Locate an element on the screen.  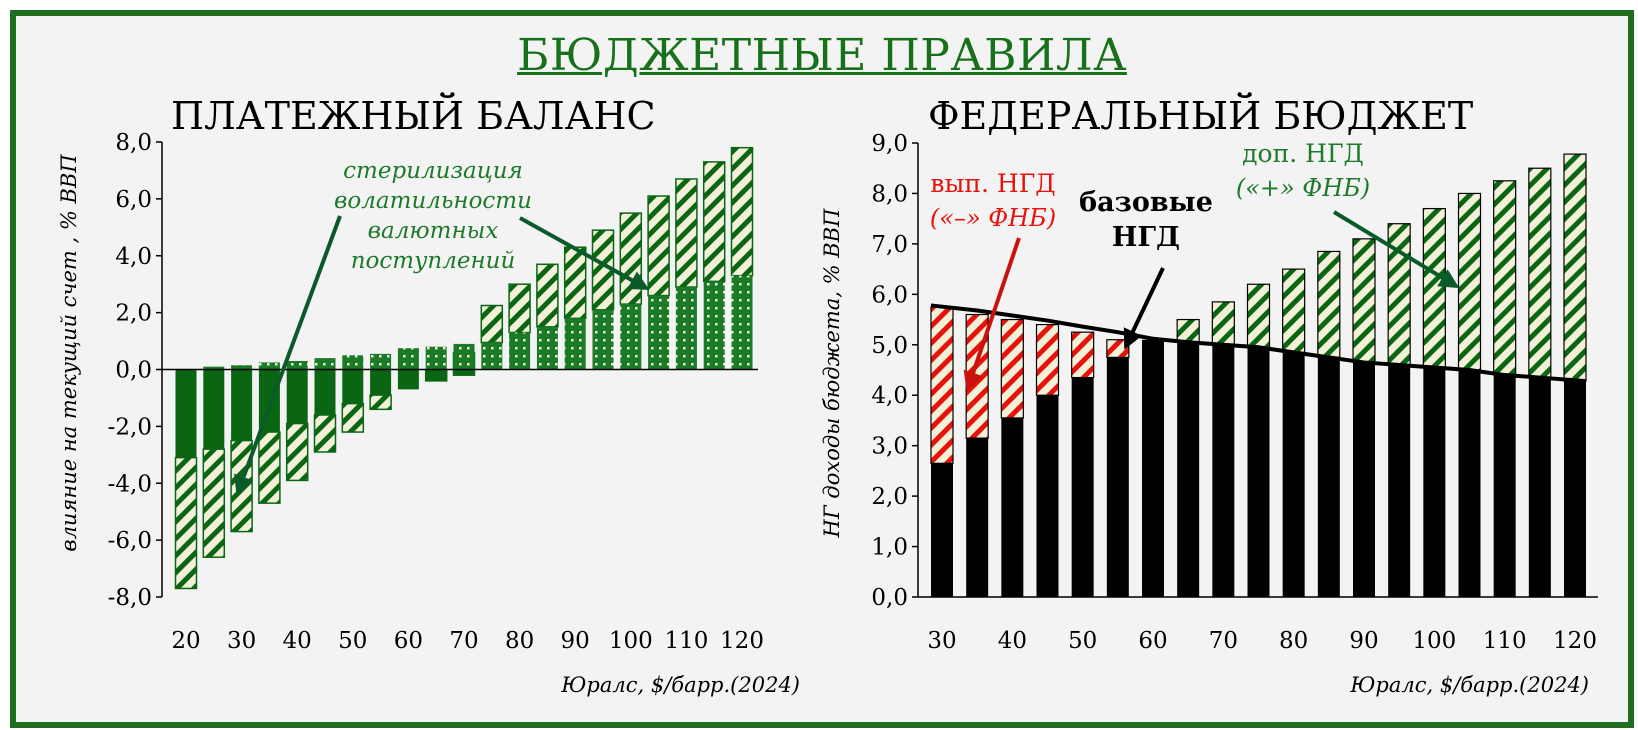
annotation-line: поступлений is located at coordinates (433, 261).